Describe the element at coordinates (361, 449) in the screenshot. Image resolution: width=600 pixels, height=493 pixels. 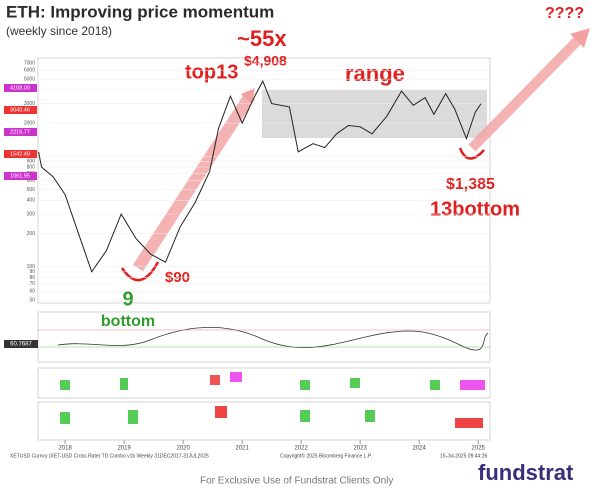
I see `x-tick-label: 2023` at that location.